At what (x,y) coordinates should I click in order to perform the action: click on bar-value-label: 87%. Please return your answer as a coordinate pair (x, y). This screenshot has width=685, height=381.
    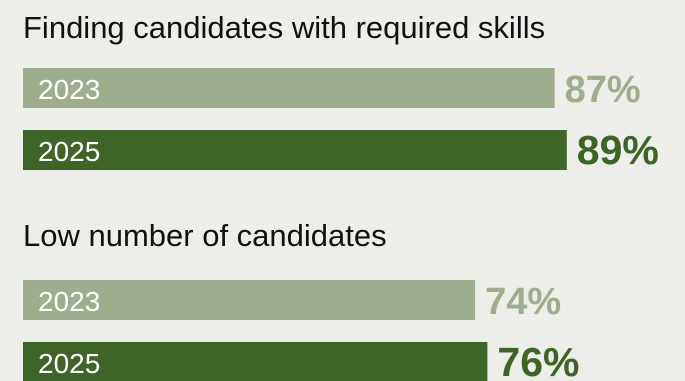
    Looking at the image, I should click on (603, 90).